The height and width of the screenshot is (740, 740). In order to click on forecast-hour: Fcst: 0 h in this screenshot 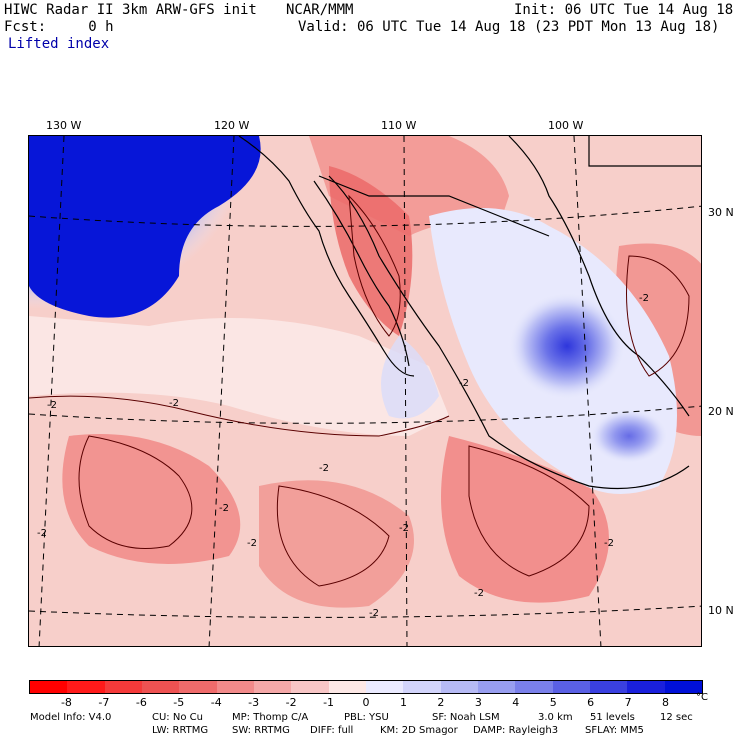, I will do `click(59, 27)`.